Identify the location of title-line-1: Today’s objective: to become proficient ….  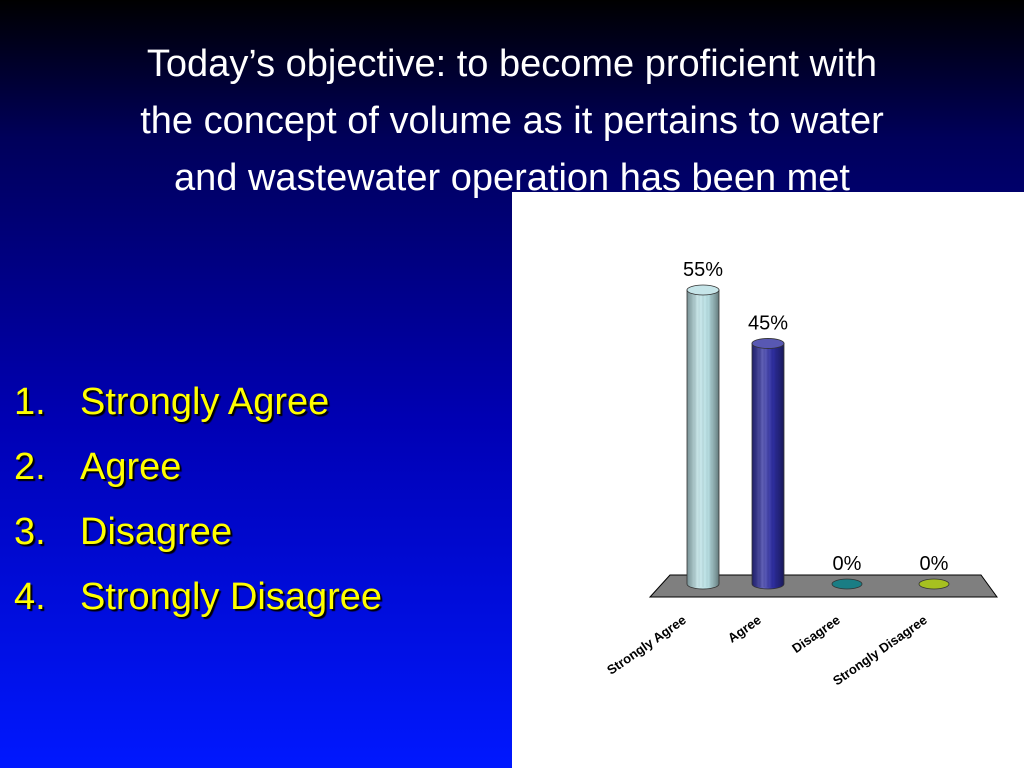
(512, 64).